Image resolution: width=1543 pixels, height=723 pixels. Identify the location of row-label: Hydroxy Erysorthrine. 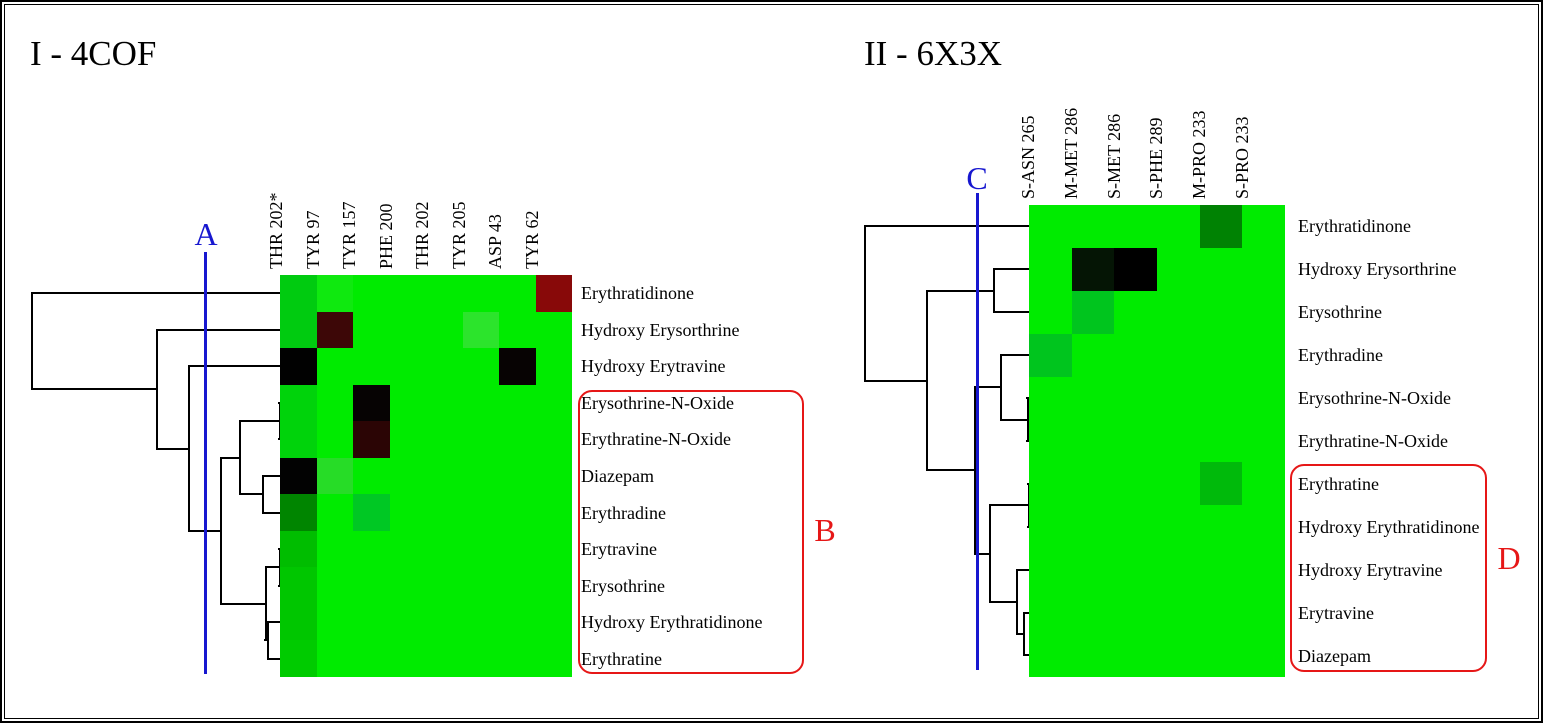
(660, 329).